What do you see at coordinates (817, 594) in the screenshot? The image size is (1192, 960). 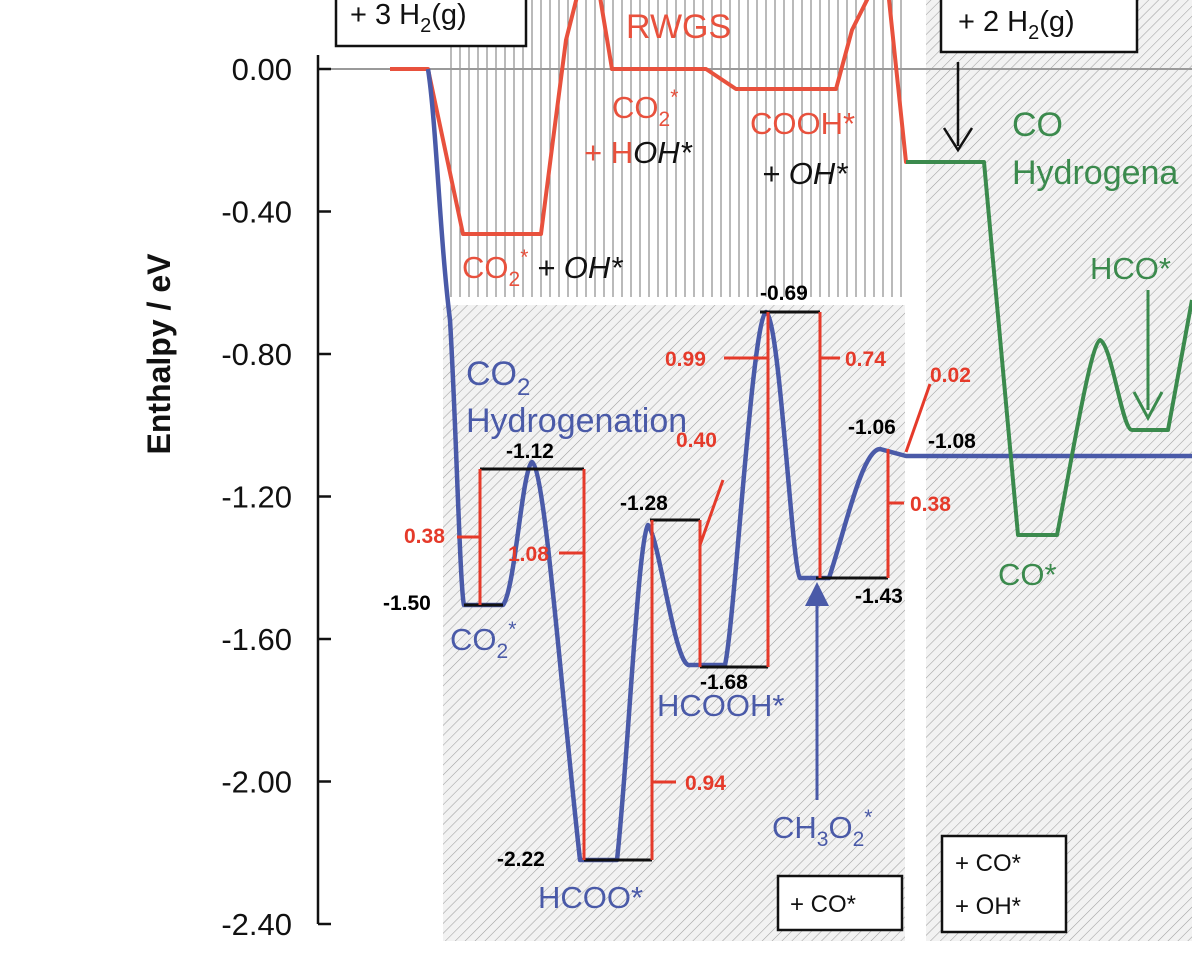 I see `ch3o2-arrow-head` at bounding box center [817, 594].